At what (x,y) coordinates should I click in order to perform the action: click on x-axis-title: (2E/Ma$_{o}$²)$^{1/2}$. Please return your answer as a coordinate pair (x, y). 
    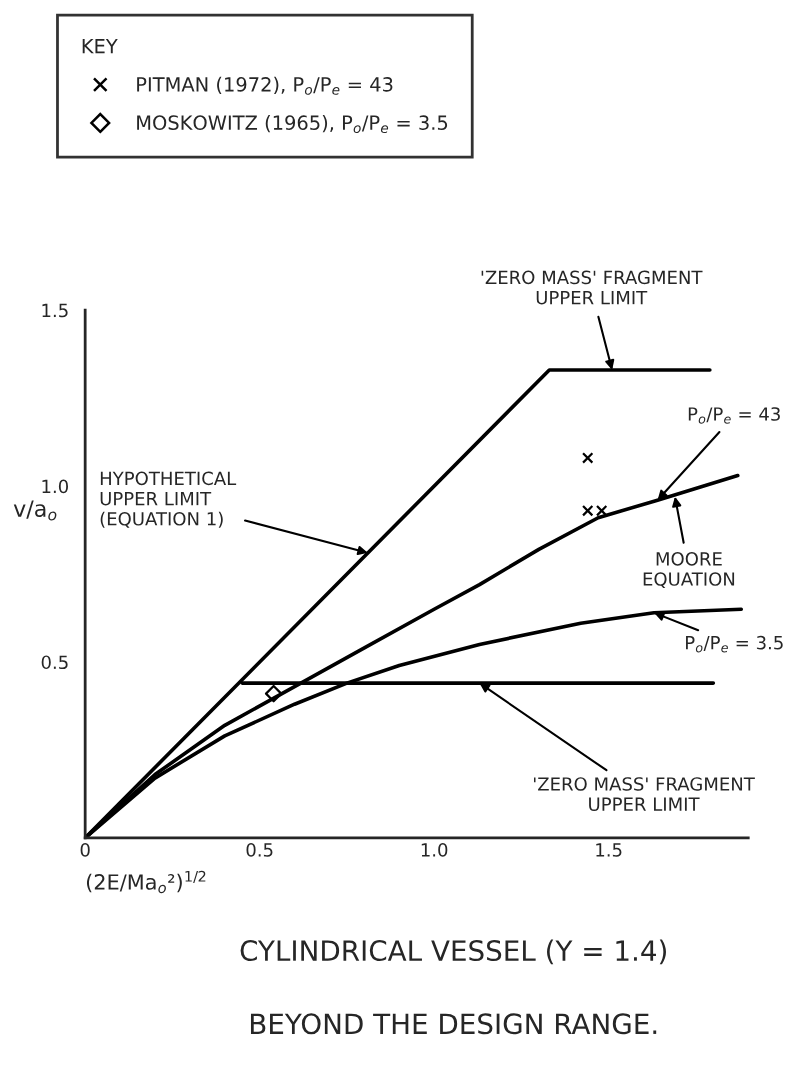
    Looking at the image, I should click on (146, 882).